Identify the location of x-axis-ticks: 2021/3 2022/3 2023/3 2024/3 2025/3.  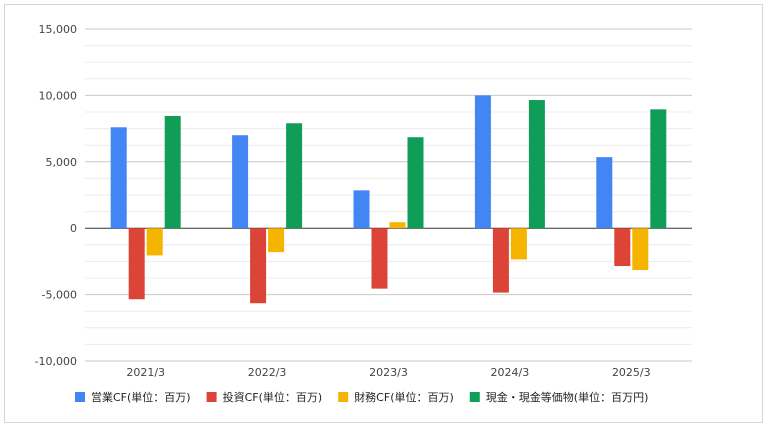
(388, 372).